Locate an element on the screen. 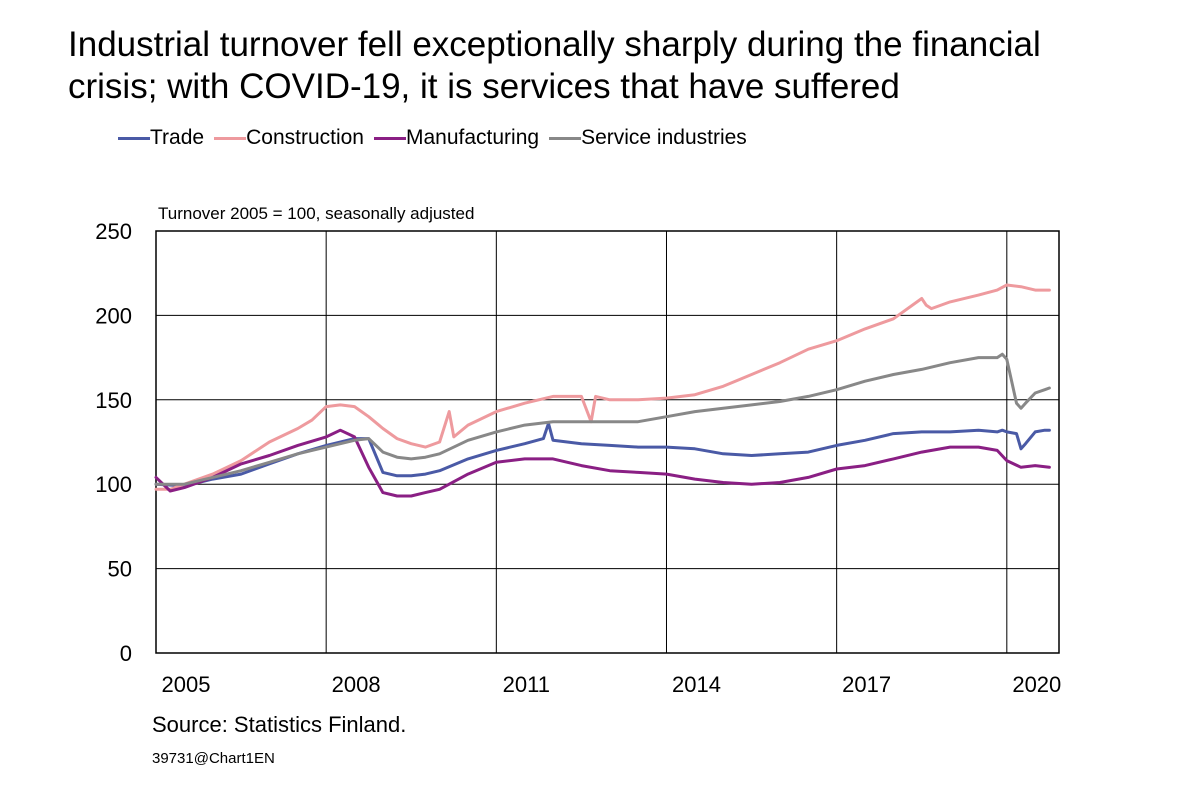  x-tick-label-2011: 2011 is located at coordinates (526, 684).